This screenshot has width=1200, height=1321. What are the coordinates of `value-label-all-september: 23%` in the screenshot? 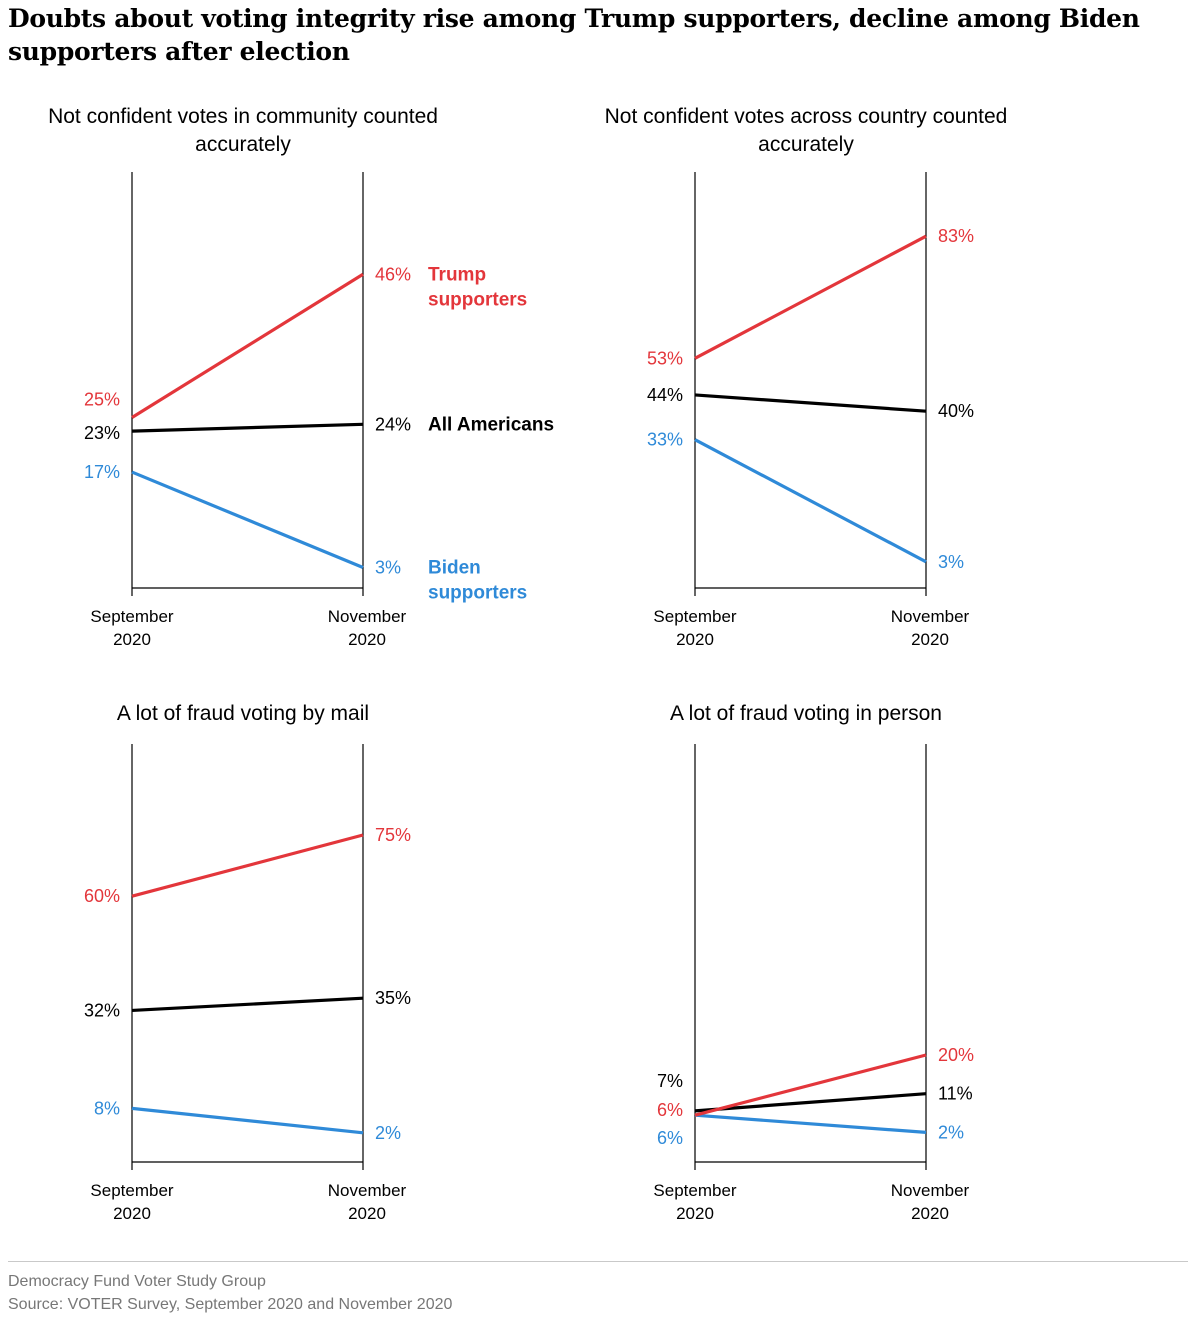 It's located at (102, 433).